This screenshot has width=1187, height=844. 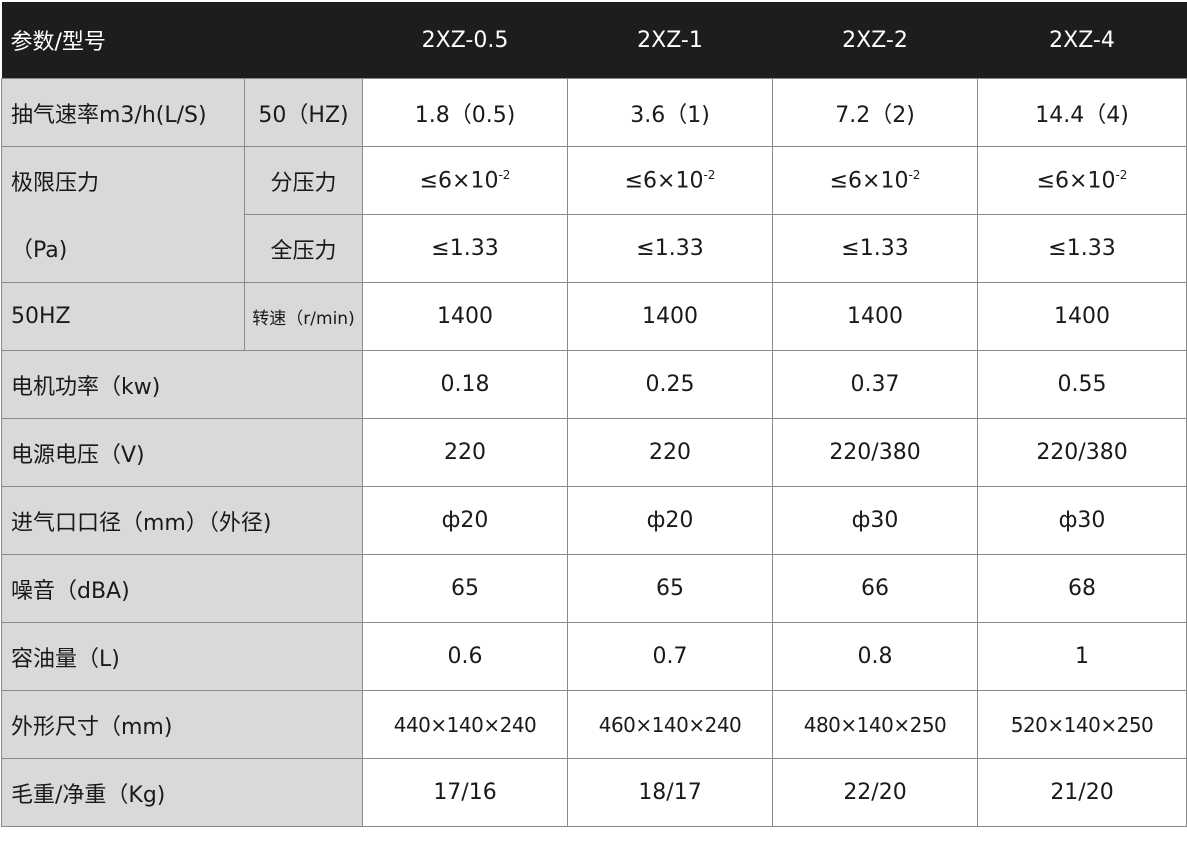 What do you see at coordinates (182, 520) in the screenshot?
I see `row-label: 进气口口径（mm）（外径)` at bounding box center [182, 520].